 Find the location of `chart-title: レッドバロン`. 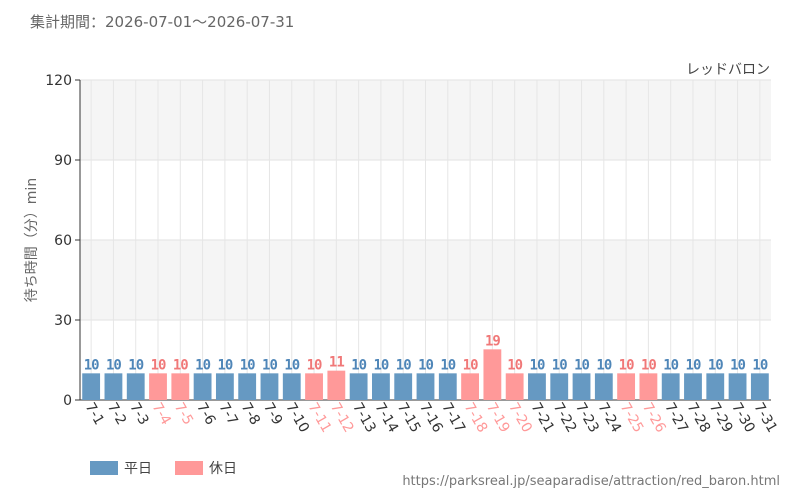

chart-title: レッドバロン is located at coordinates (728, 70).